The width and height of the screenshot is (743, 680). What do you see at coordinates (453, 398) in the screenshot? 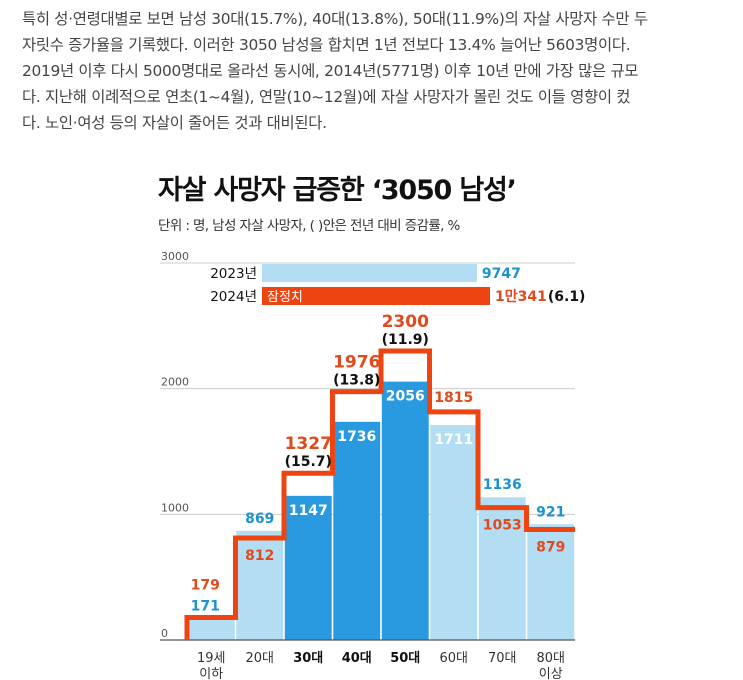
I see `label-2024: 1815` at bounding box center [453, 398].